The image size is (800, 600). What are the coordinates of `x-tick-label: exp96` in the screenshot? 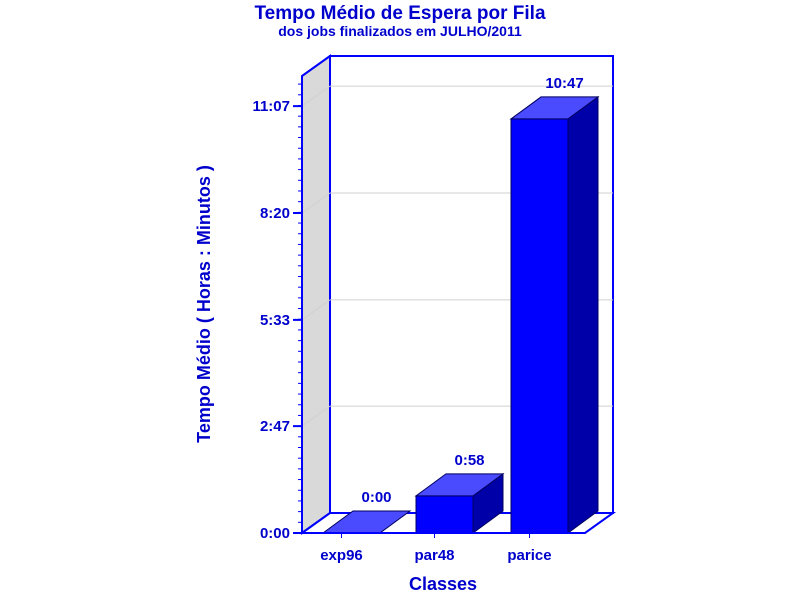 It's located at (341, 555).